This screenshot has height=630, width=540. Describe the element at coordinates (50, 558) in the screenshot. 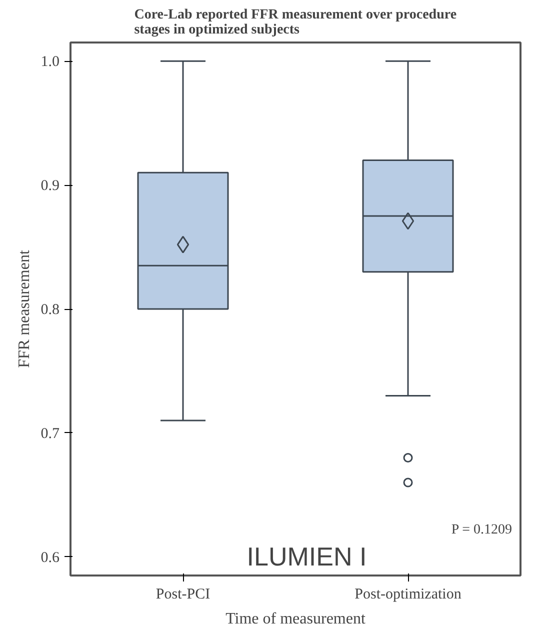

I see `y-tick-label: 0.6` at that location.